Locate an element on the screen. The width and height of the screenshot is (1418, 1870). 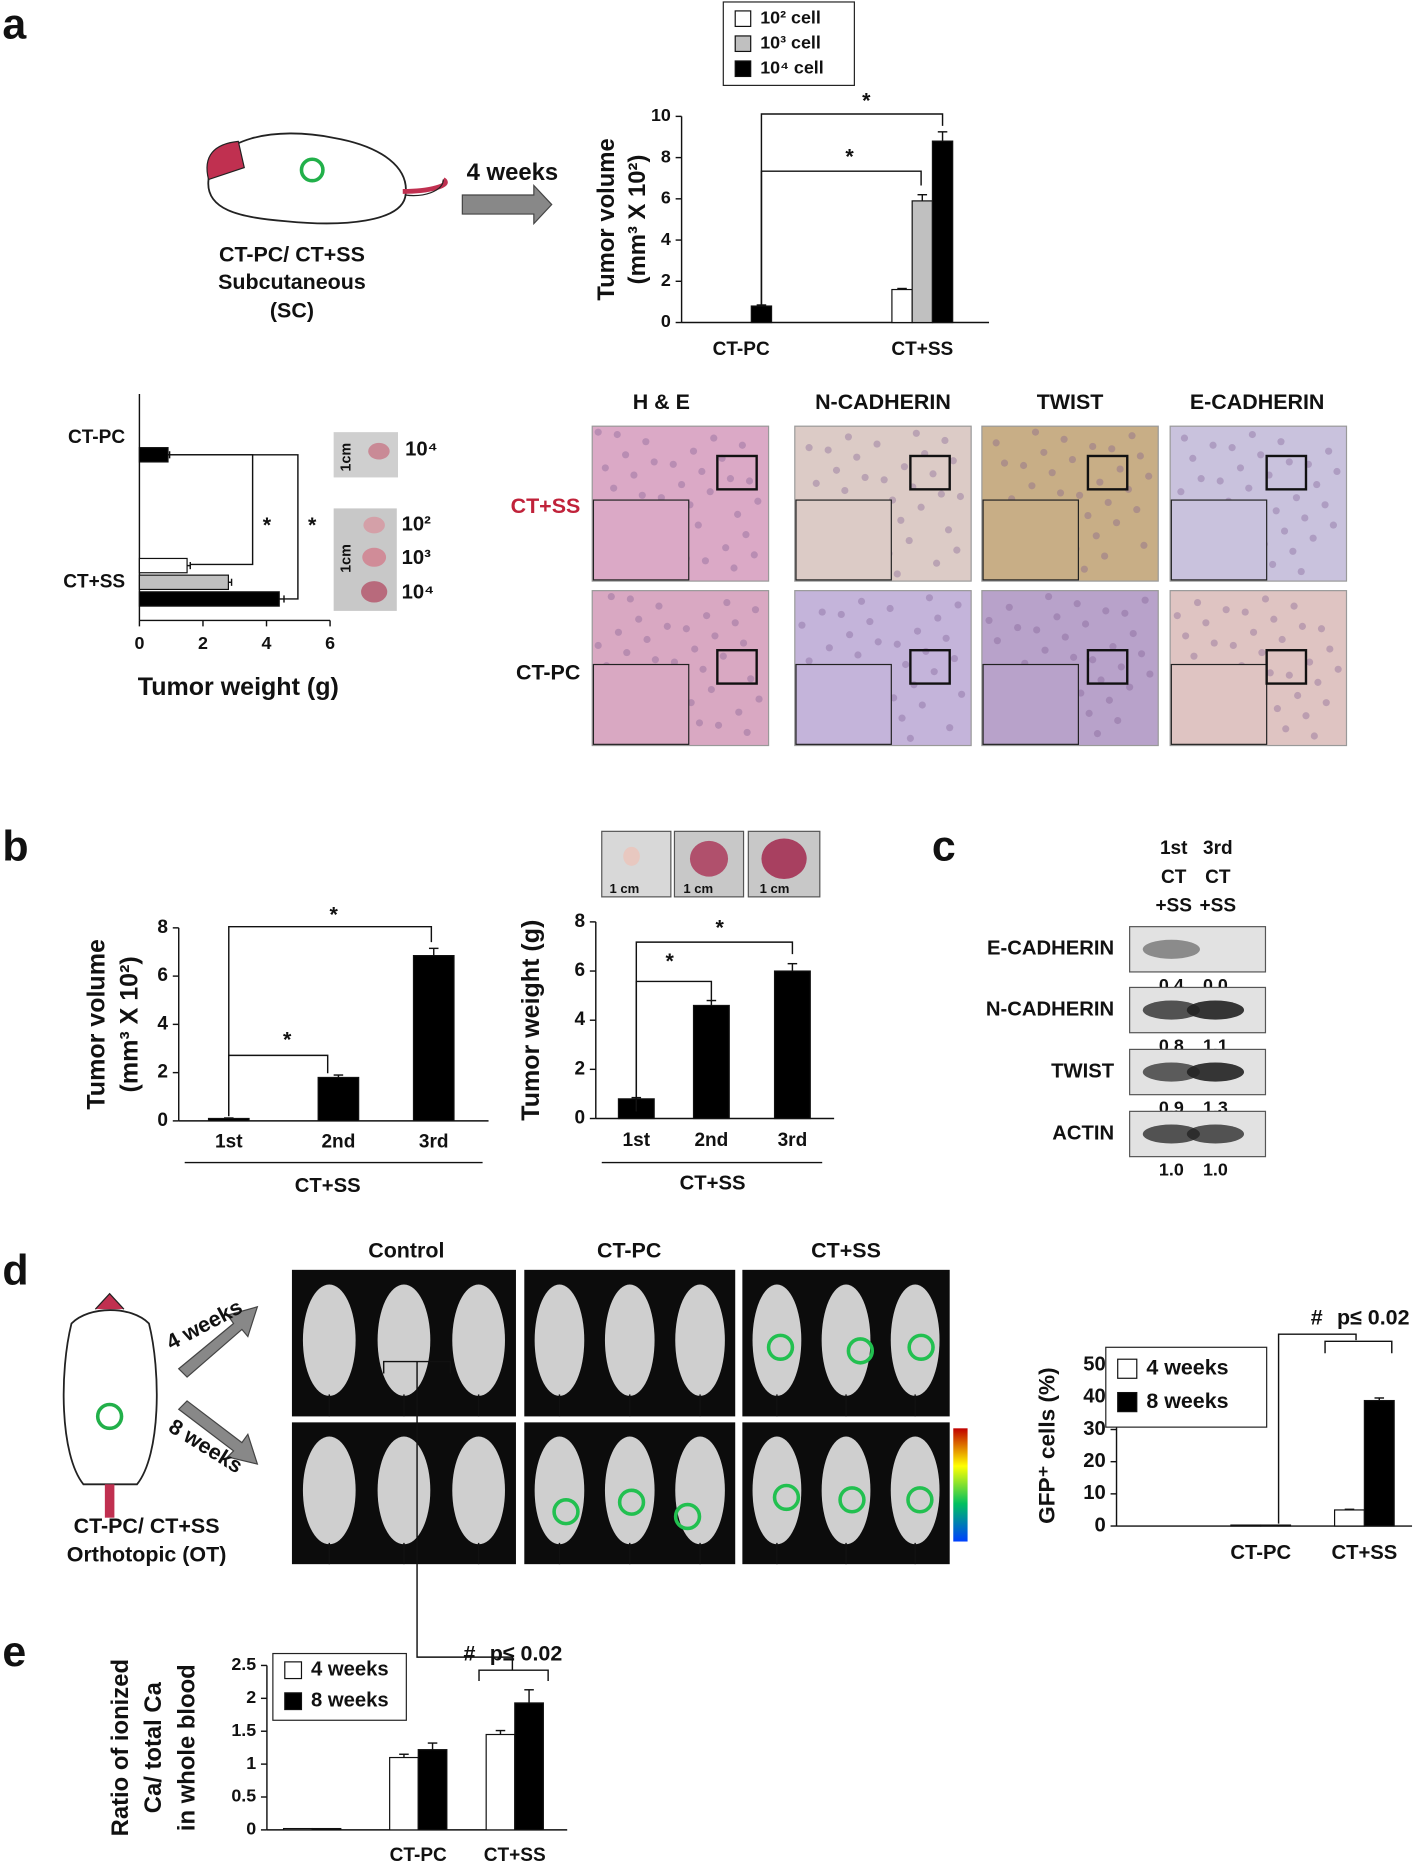
error-bar is located at coordinates (792, 967).